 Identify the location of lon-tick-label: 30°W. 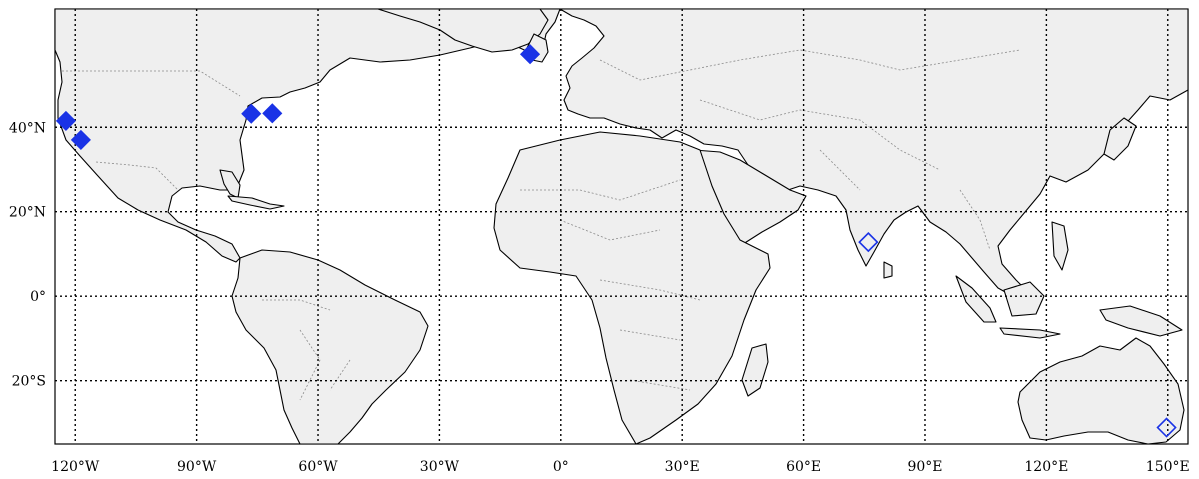
(440, 467).